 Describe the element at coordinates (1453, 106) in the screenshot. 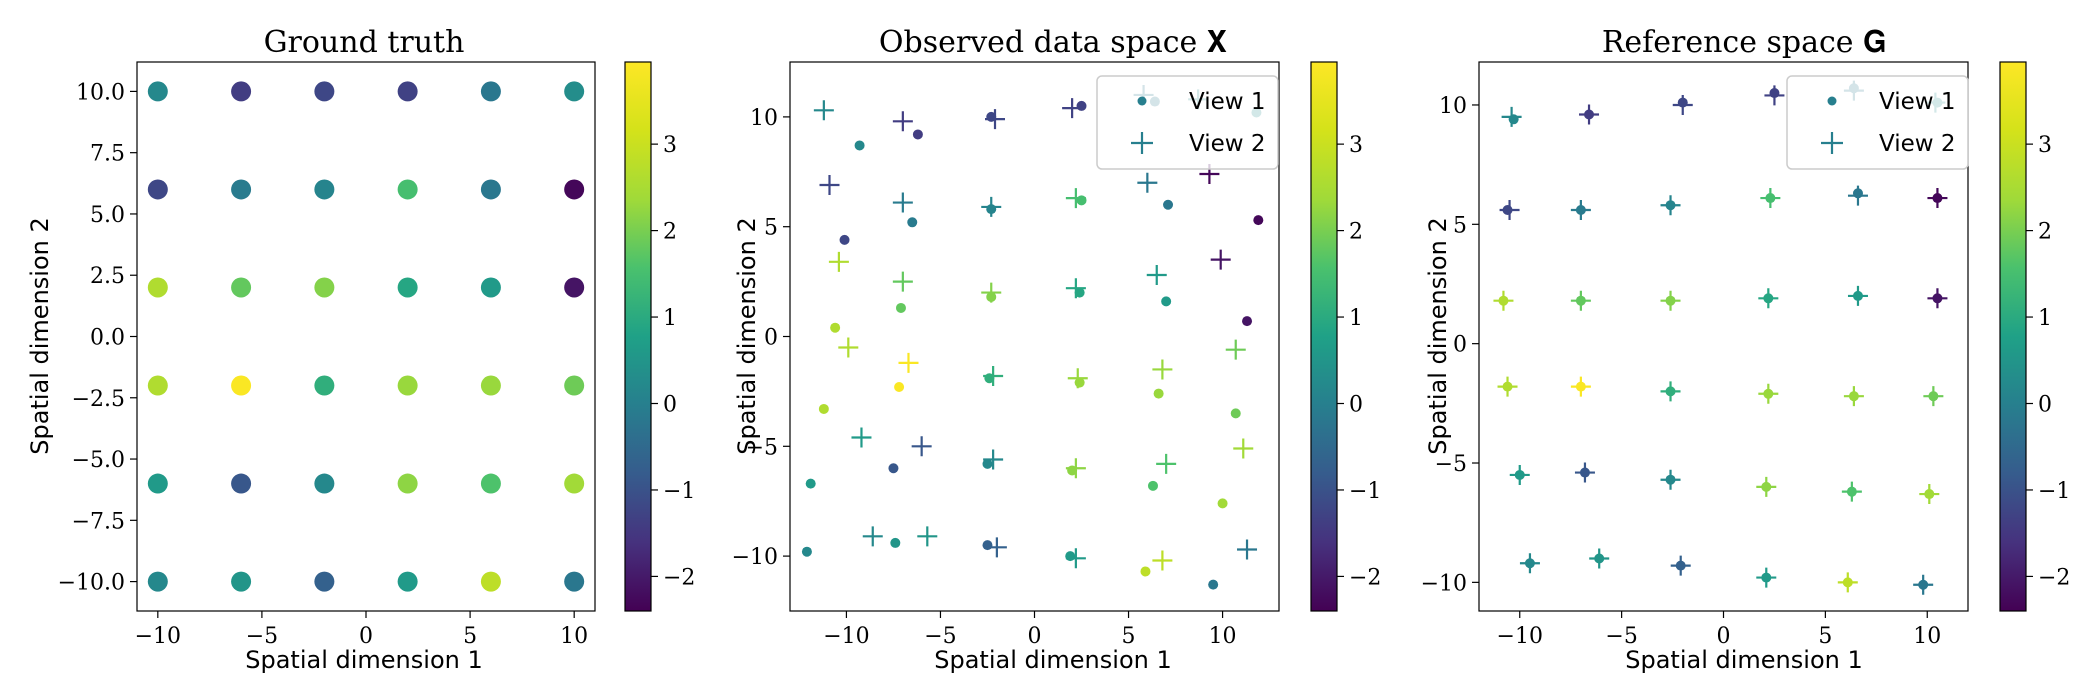

I see `y-tick-label: 10` at that location.